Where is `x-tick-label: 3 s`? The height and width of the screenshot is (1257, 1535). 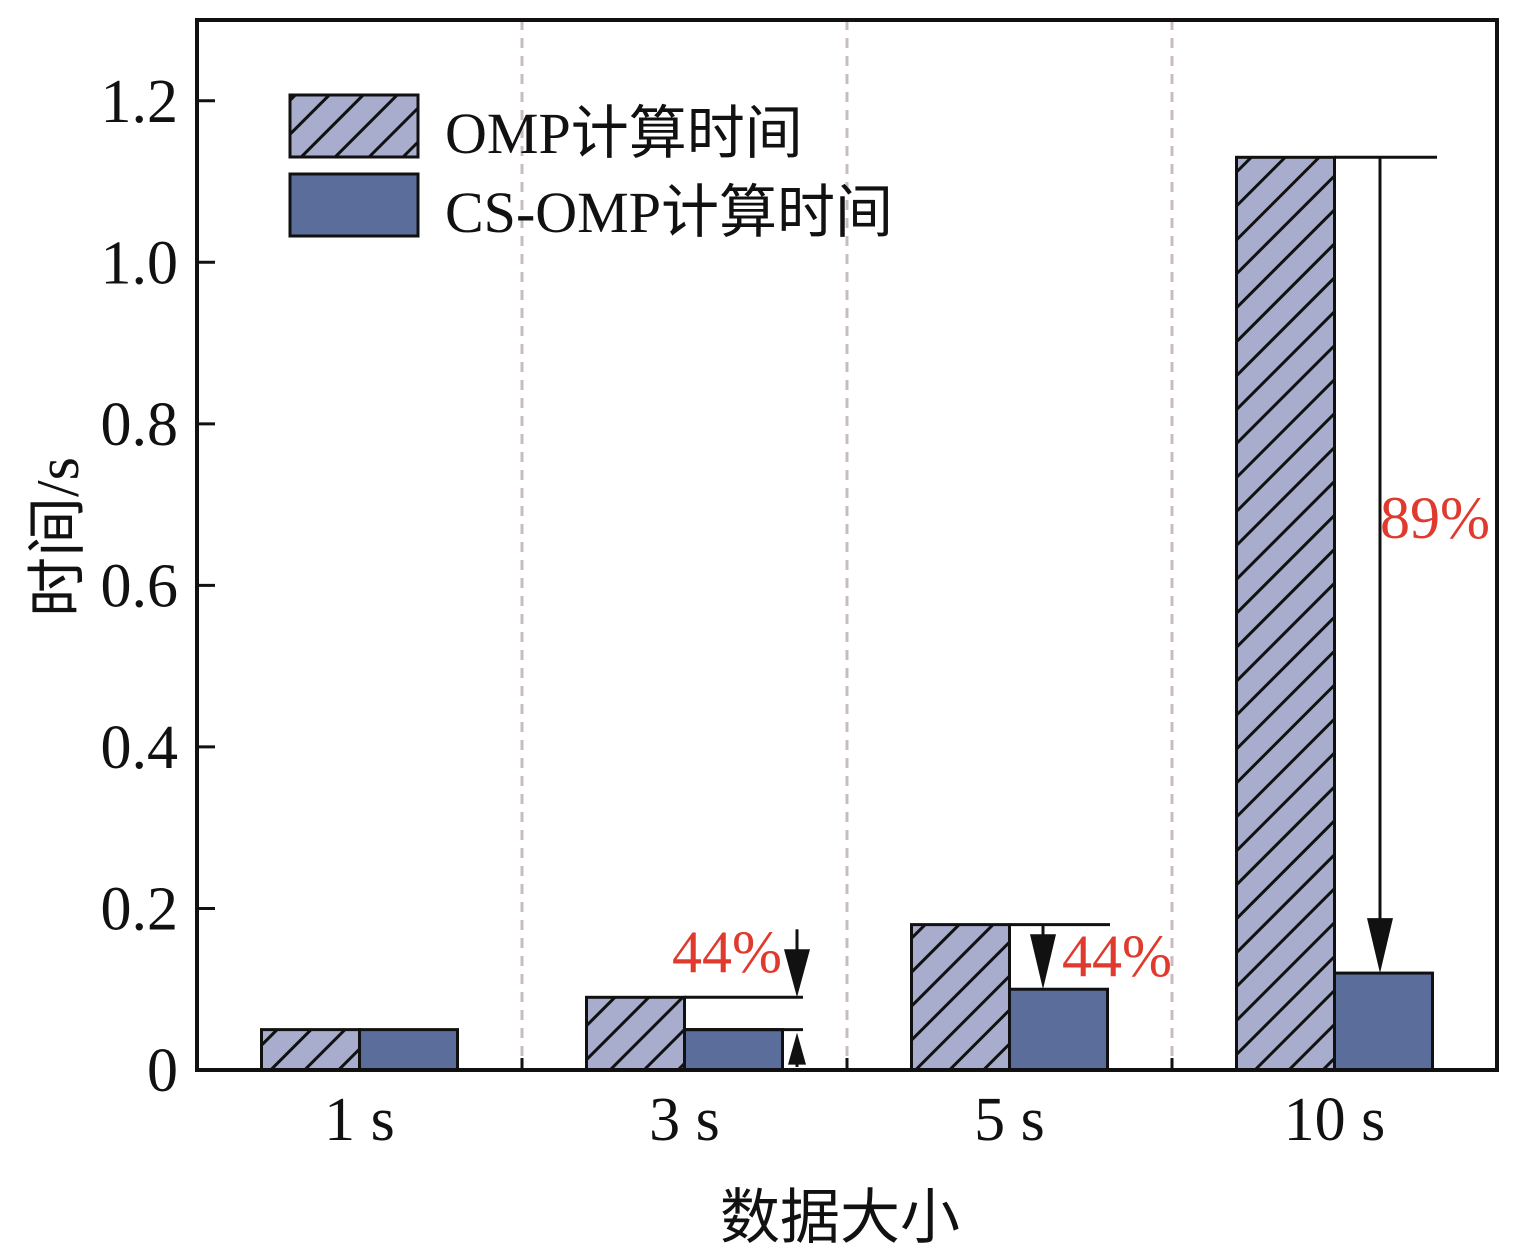
x-tick-label: 3 s is located at coordinates (684, 1120).